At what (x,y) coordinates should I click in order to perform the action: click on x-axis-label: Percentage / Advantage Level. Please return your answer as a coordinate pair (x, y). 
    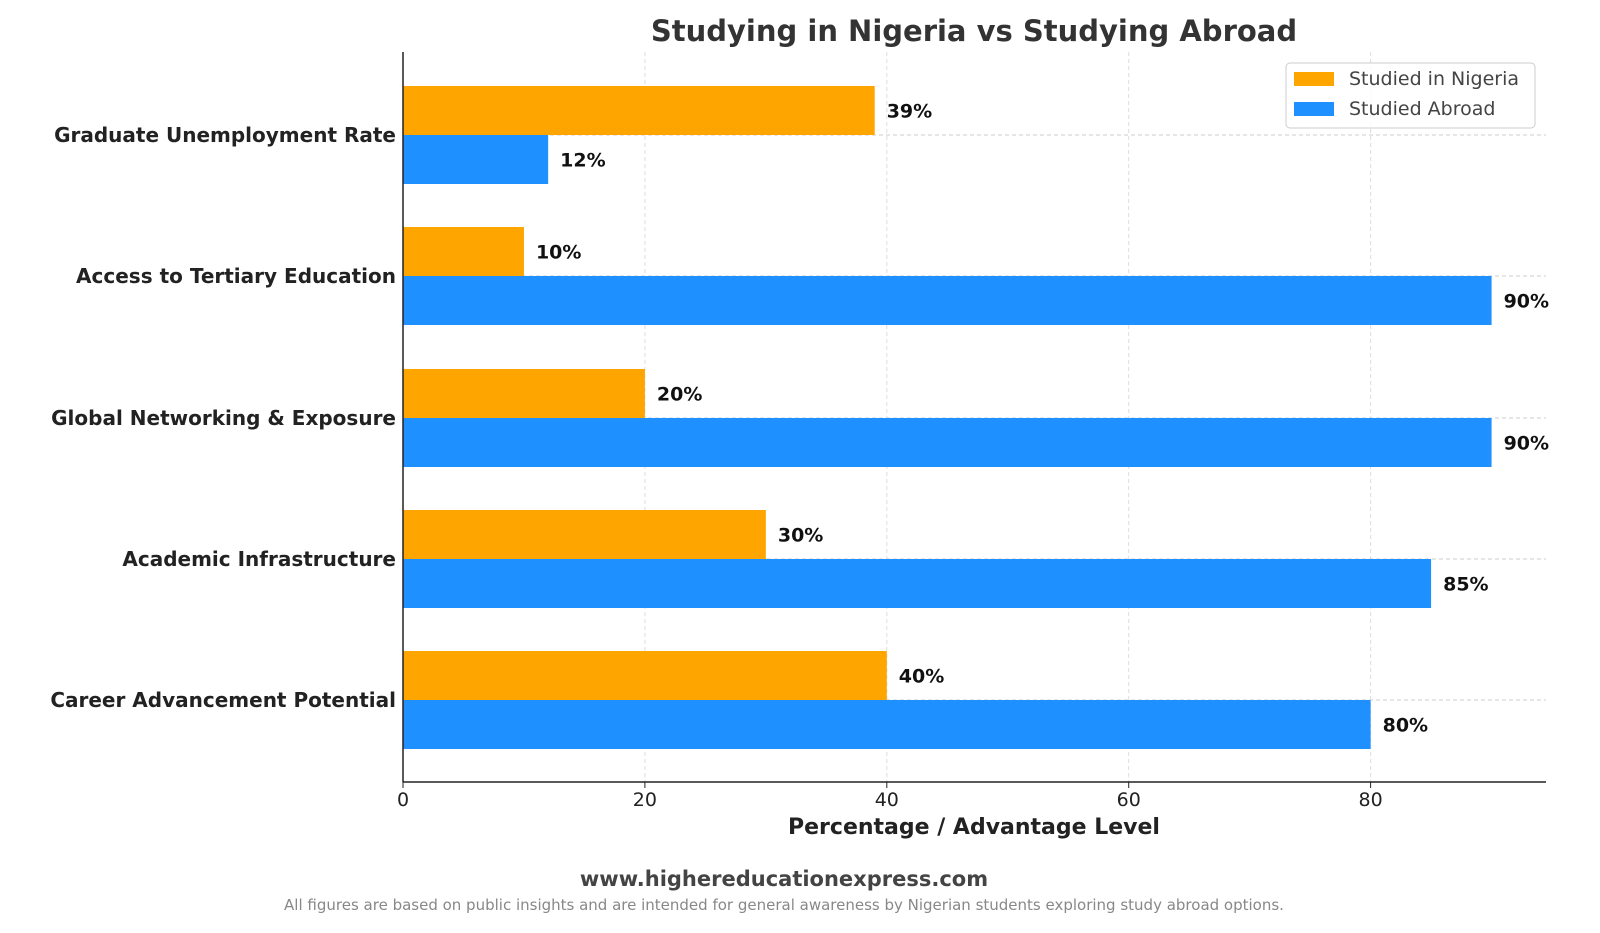
    Looking at the image, I should click on (974, 827).